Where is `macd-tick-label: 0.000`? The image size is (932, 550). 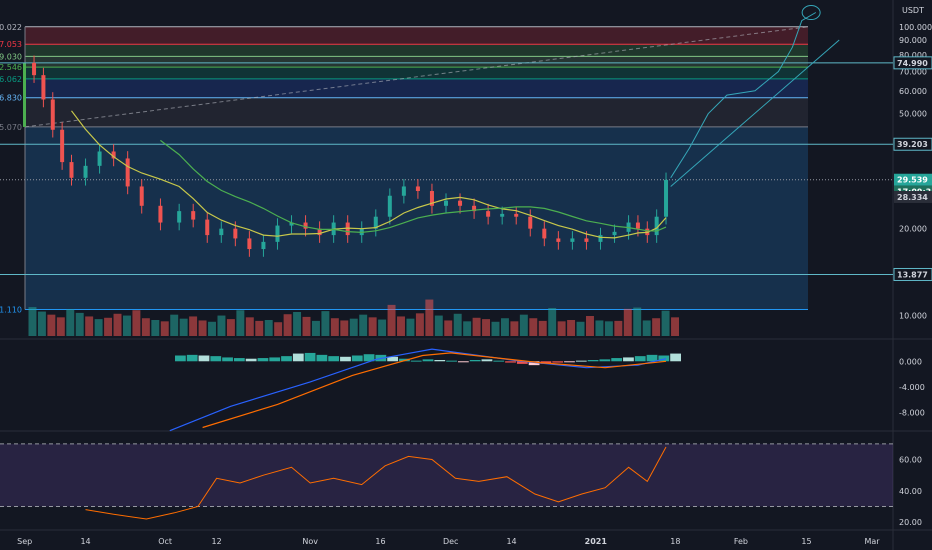 macd-tick-label: 0.000 is located at coordinates (910, 361).